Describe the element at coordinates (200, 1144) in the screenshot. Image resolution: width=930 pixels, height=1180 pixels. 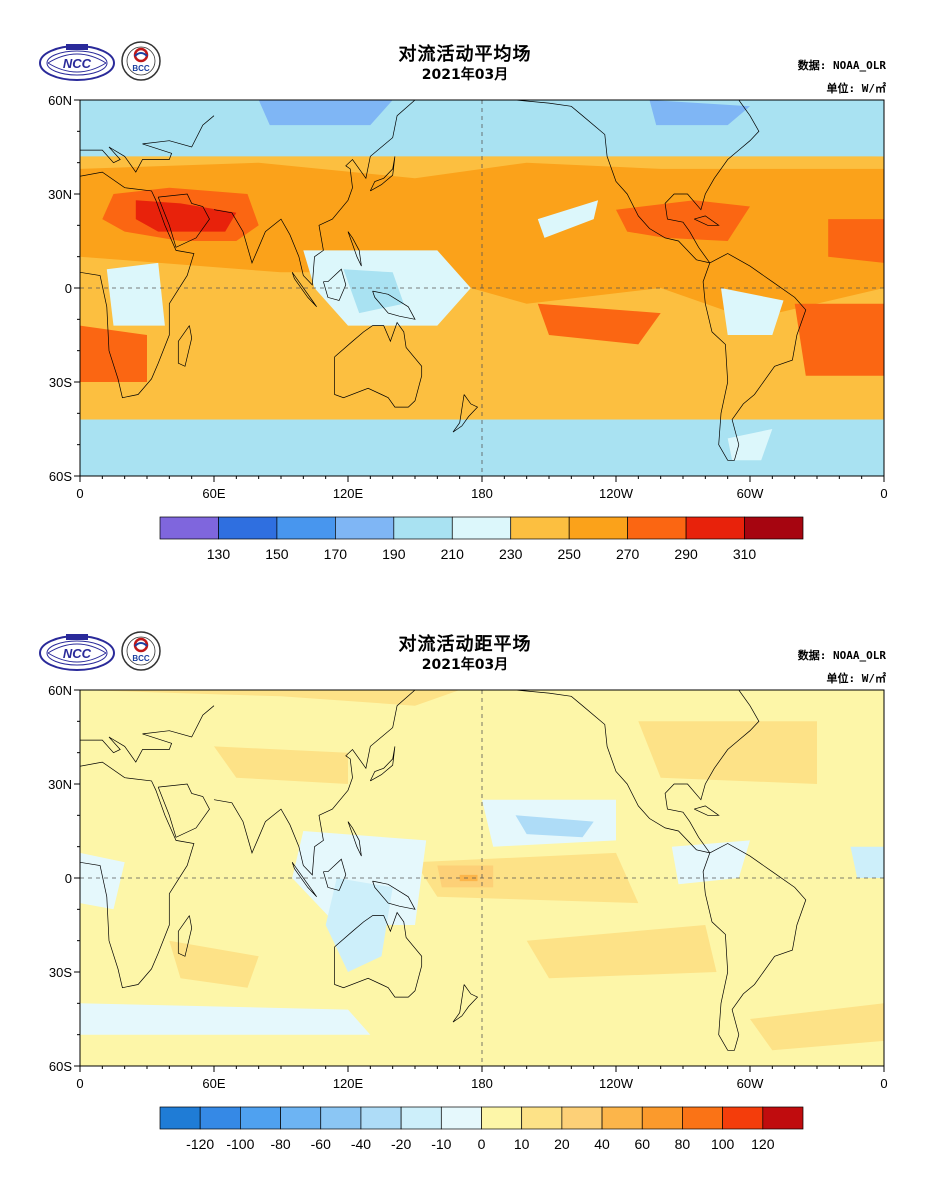
I see `colorbar-label: -120` at that location.